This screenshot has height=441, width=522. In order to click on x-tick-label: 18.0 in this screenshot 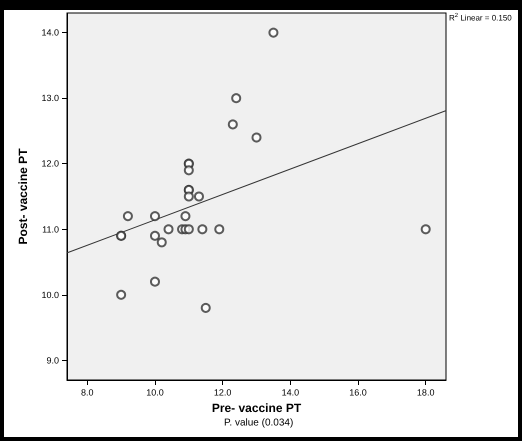, I will do `click(425, 393)`.